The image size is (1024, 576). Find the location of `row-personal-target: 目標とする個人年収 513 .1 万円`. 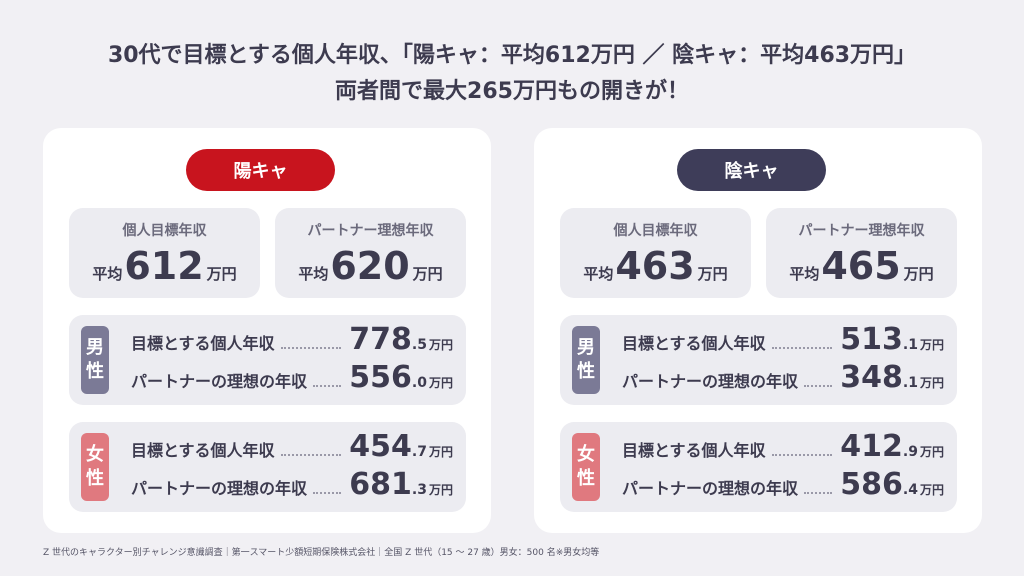

row-personal-target: 目標とする個人年収 513 .1 万円 is located at coordinates (783, 341).